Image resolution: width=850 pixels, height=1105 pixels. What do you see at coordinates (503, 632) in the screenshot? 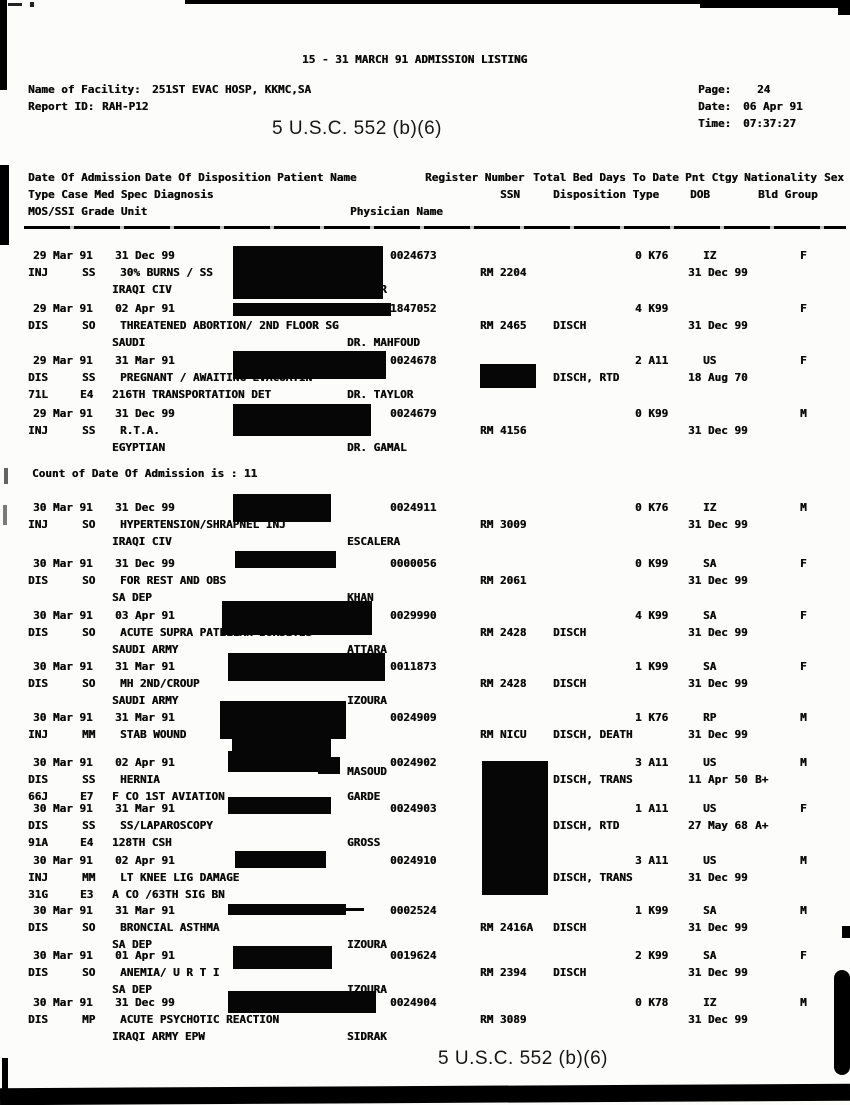
I see `room-number: RM 2428` at bounding box center [503, 632].